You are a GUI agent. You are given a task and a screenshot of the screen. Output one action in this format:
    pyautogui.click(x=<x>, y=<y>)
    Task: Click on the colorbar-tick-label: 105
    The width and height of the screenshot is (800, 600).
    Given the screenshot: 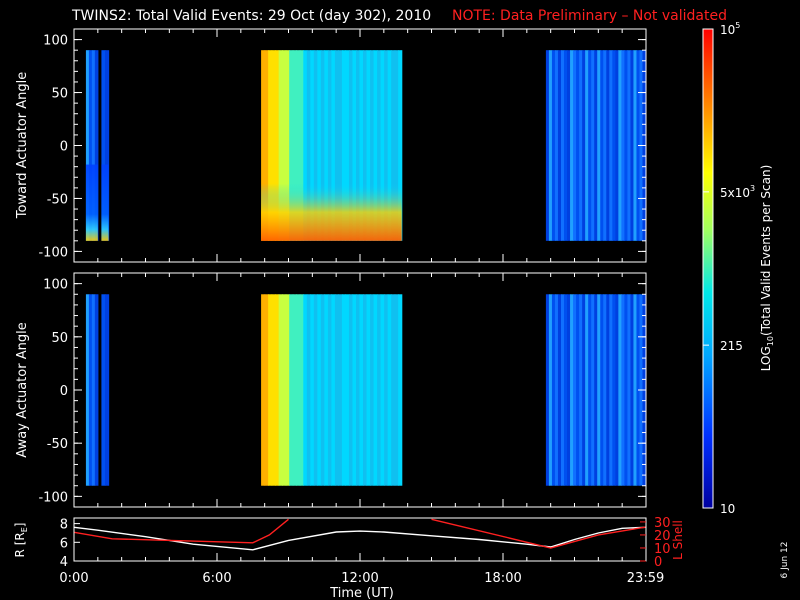 What is the action you would take?
    pyautogui.click(x=730, y=29)
    